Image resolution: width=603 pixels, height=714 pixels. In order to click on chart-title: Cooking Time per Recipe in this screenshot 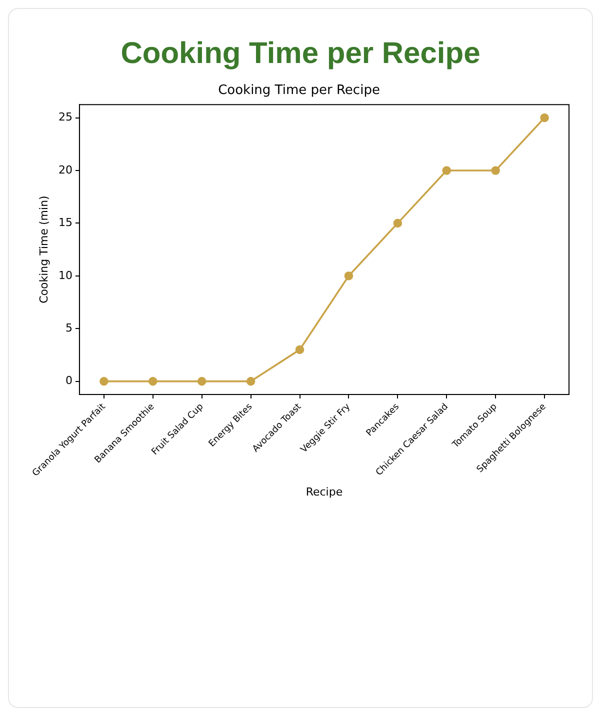, I will do `click(301, 54)`.